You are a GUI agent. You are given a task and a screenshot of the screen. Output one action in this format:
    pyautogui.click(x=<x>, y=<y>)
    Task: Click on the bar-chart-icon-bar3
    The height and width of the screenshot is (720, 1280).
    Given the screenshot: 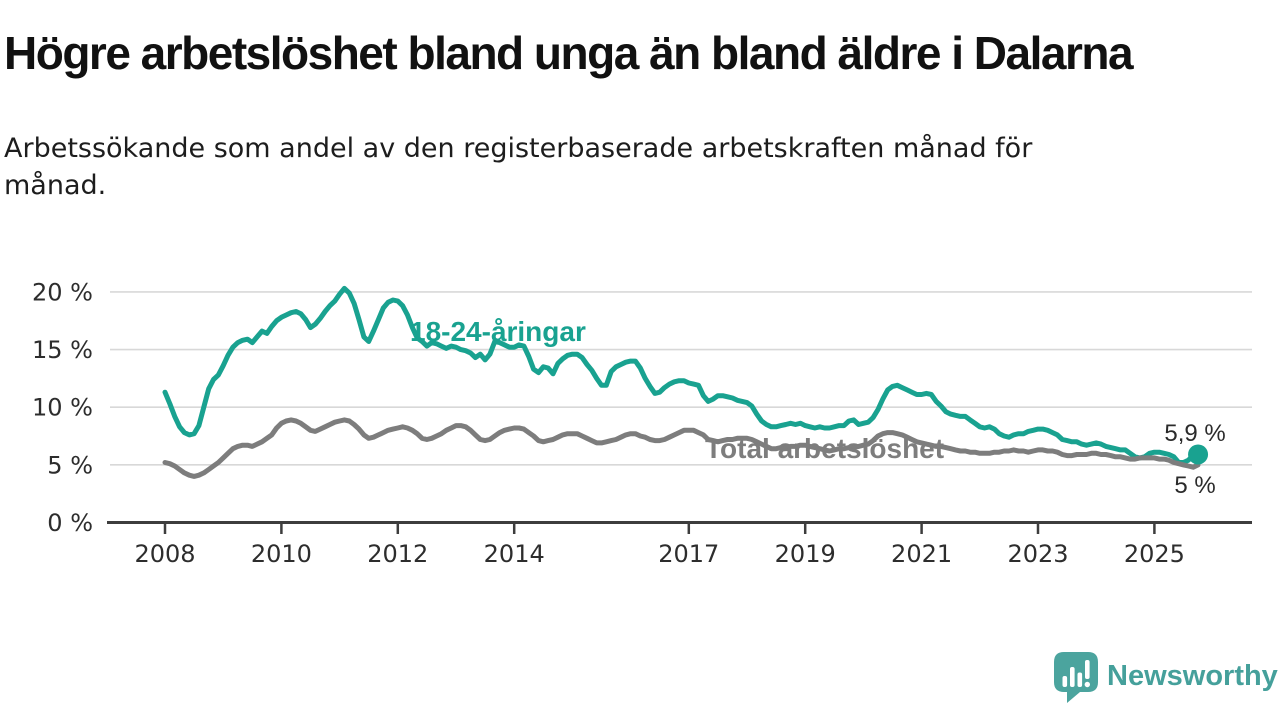 What is the action you would take?
    pyautogui.click(x=1080, y=679)
    